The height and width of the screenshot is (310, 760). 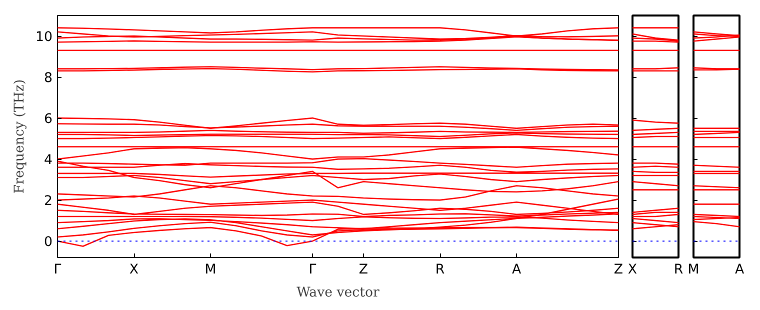 What do you see at coordinates (338, 293) in the screenshot?
I see `x-axis-title: Wave vector` at bounding box center [338, 293].